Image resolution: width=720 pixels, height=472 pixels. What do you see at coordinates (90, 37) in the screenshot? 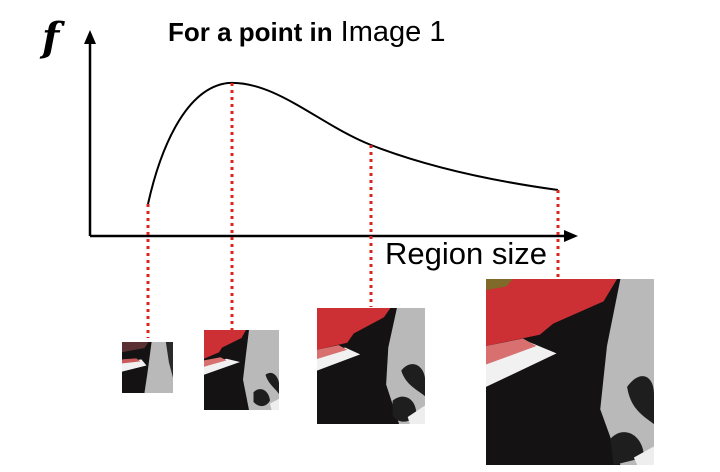
I see `y-axis-arrow` at bounding box center [90, 37].